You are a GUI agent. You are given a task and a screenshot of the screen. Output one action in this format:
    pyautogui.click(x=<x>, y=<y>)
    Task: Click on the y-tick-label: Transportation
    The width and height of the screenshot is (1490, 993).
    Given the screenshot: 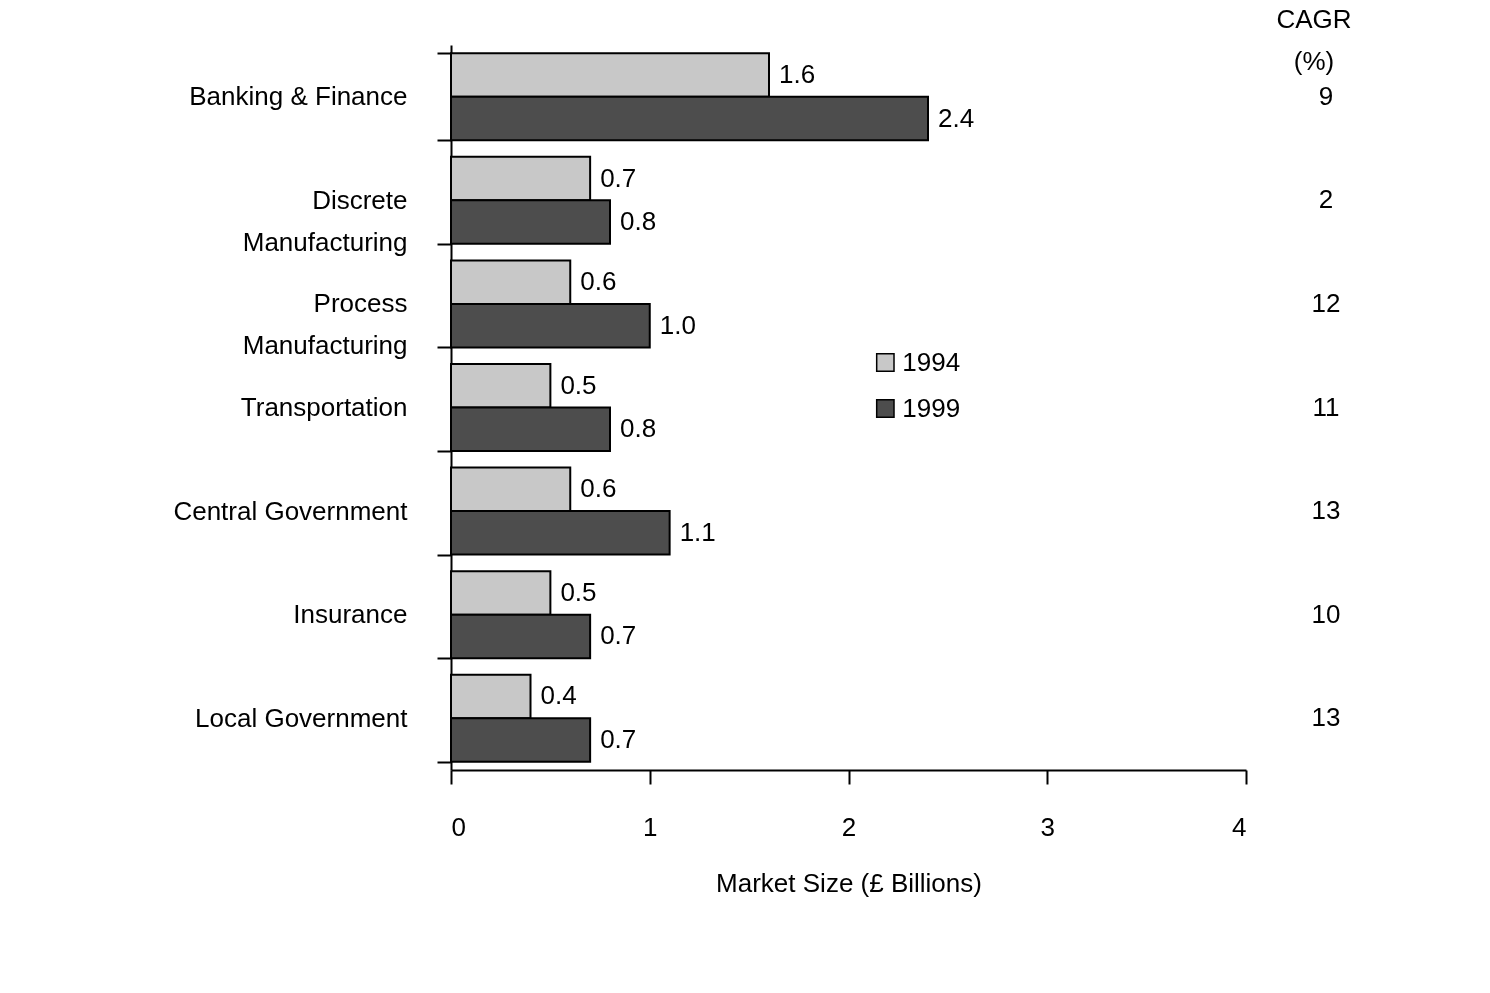 What is the action you would take?
    pyautogui.click(x=324, y=407)
    